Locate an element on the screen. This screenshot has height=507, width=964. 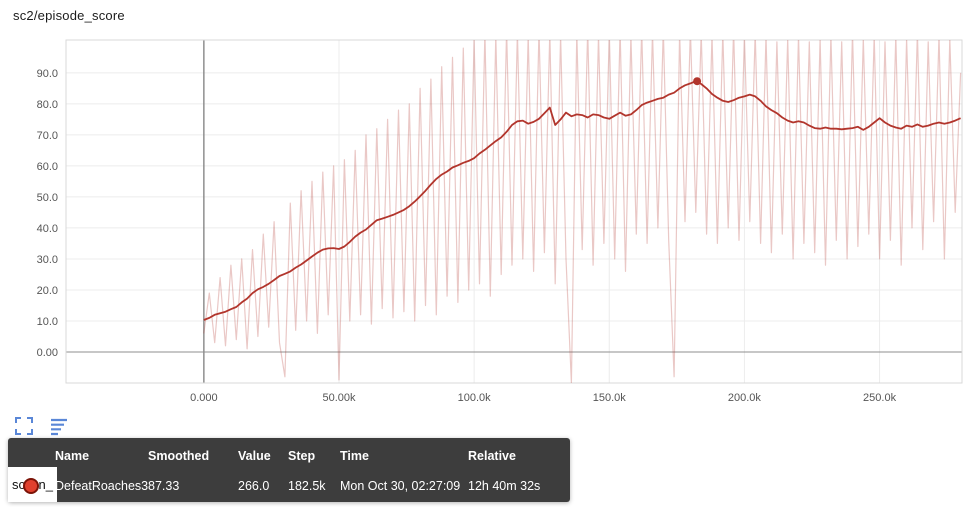
y-tick-label: 70.0 is located at coordinates (47, 136).